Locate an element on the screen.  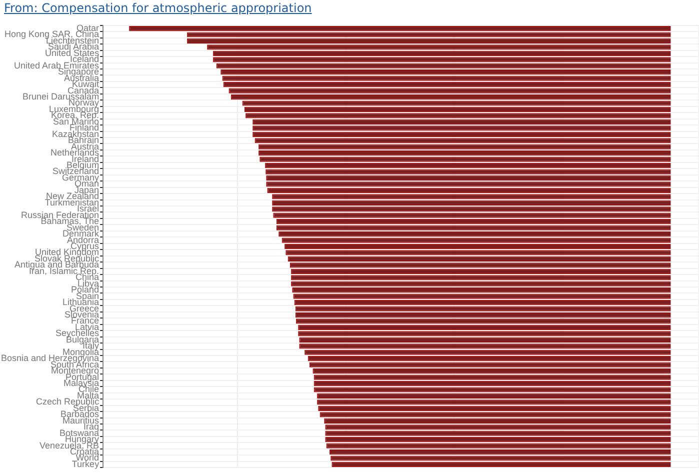
chart-title: From: Compensation for atmospheric appropriation is located at coordinates (158, 8).